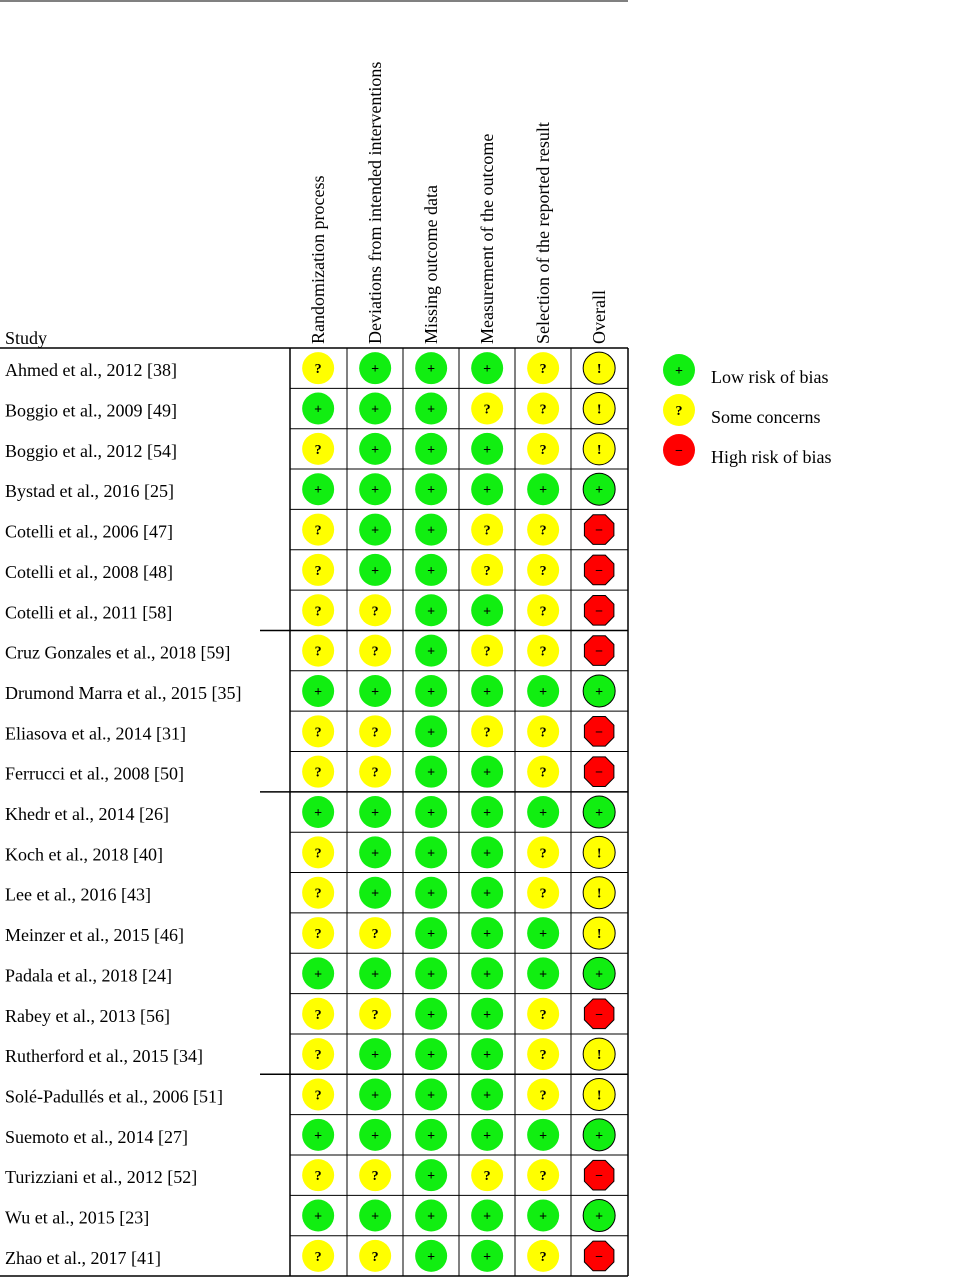 This screenshot has height=1278, width=965. Describe the element at coordinates (487, 239) in the screenshot. I see `domain-header-4: Measurement of the outcome` at that location.